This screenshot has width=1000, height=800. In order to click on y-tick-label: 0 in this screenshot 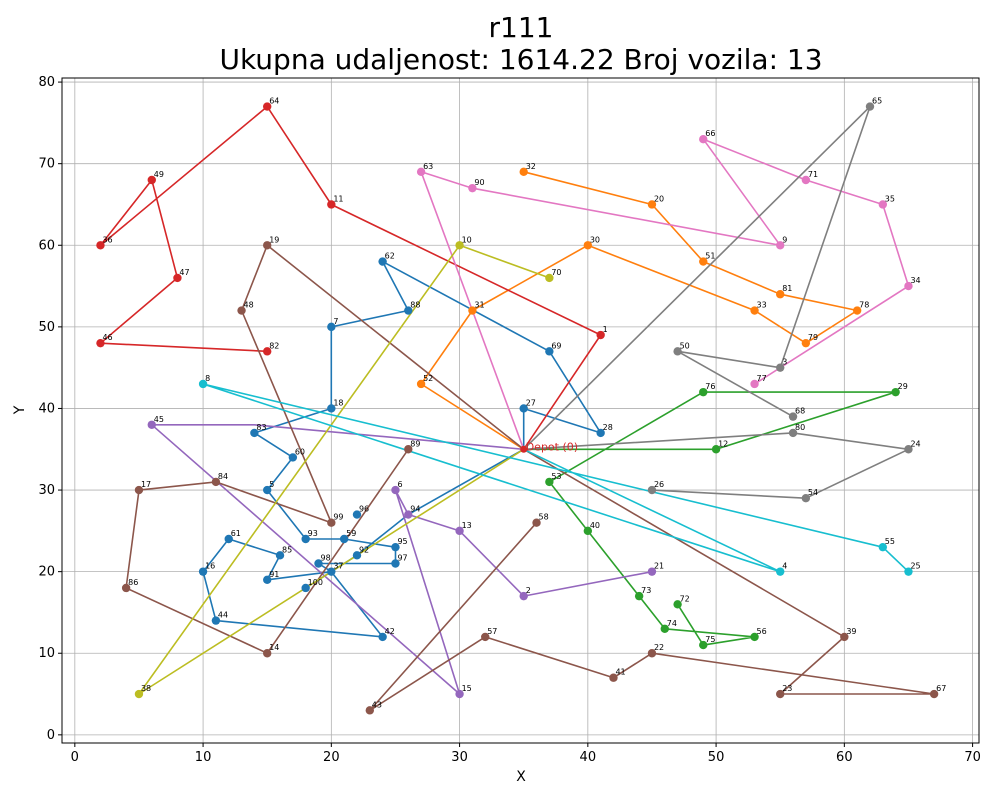, I will do `click(51, 735)`.